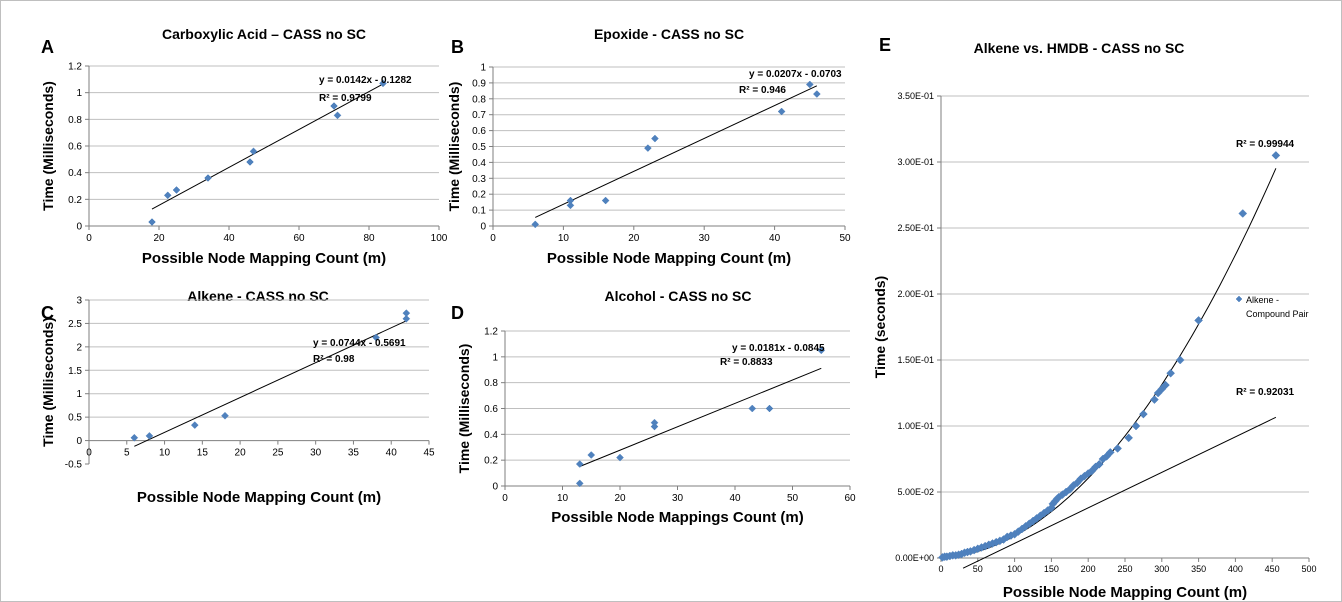 The width and height of the screenshot is (1342, 602). Describe the element at coordinates (1198, 569) in the screenshot. I see `panel-e-x-tick-label: 350` at that location.